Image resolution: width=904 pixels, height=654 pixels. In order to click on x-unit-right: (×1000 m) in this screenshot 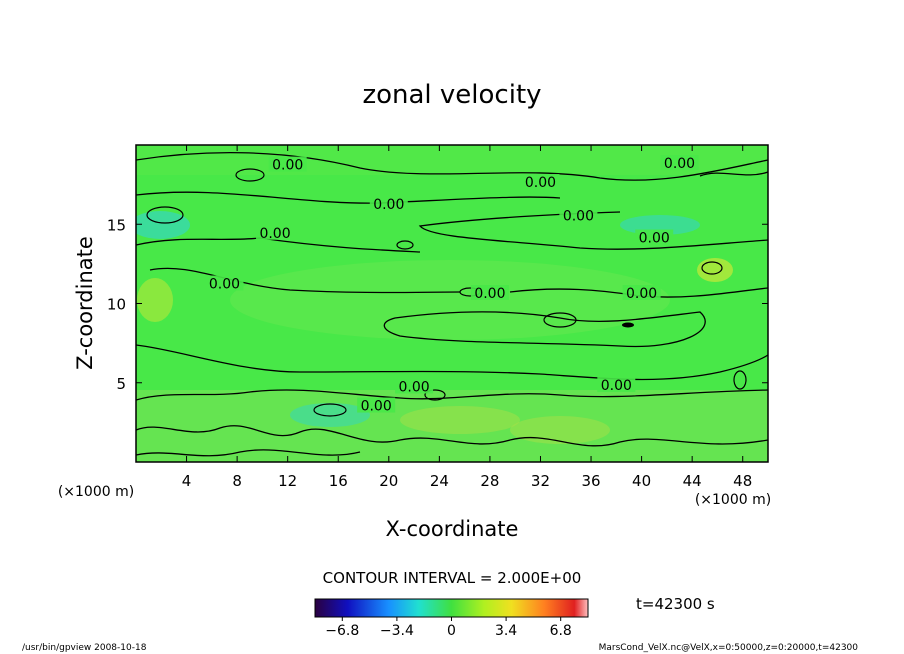, I will do `click(733, 500)`.